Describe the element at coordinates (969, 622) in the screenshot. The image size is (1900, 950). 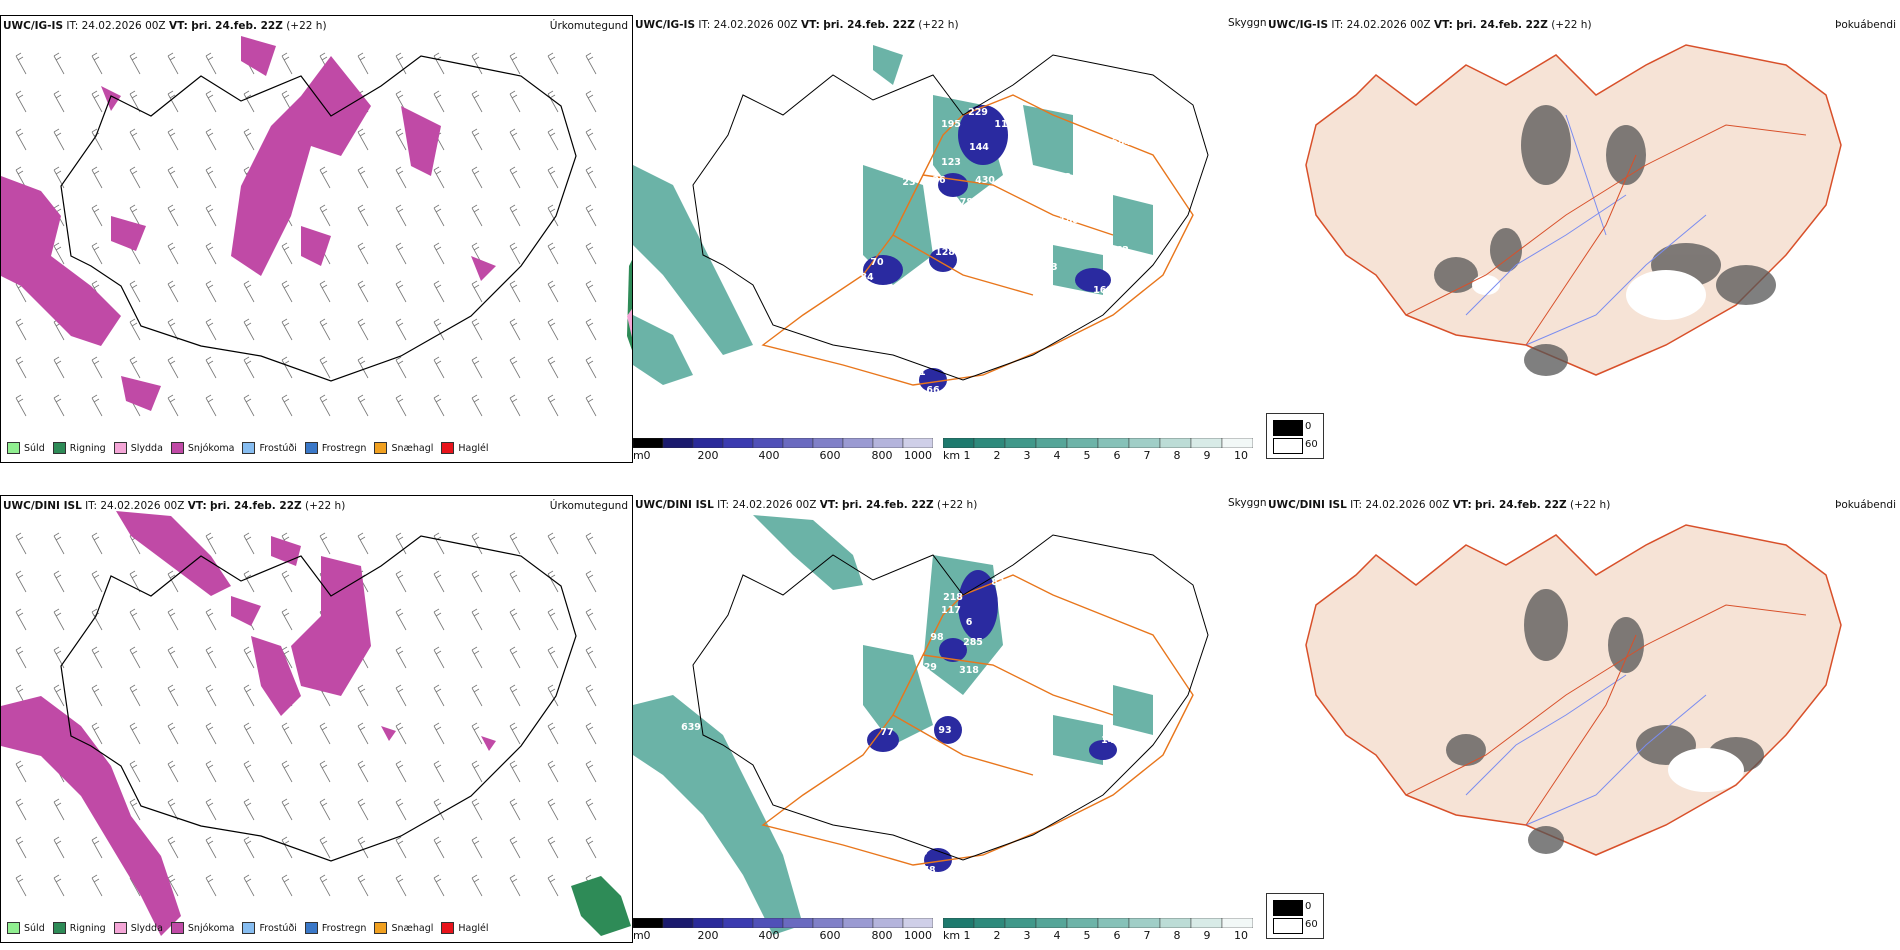
I see `height-label: 6` at that location.